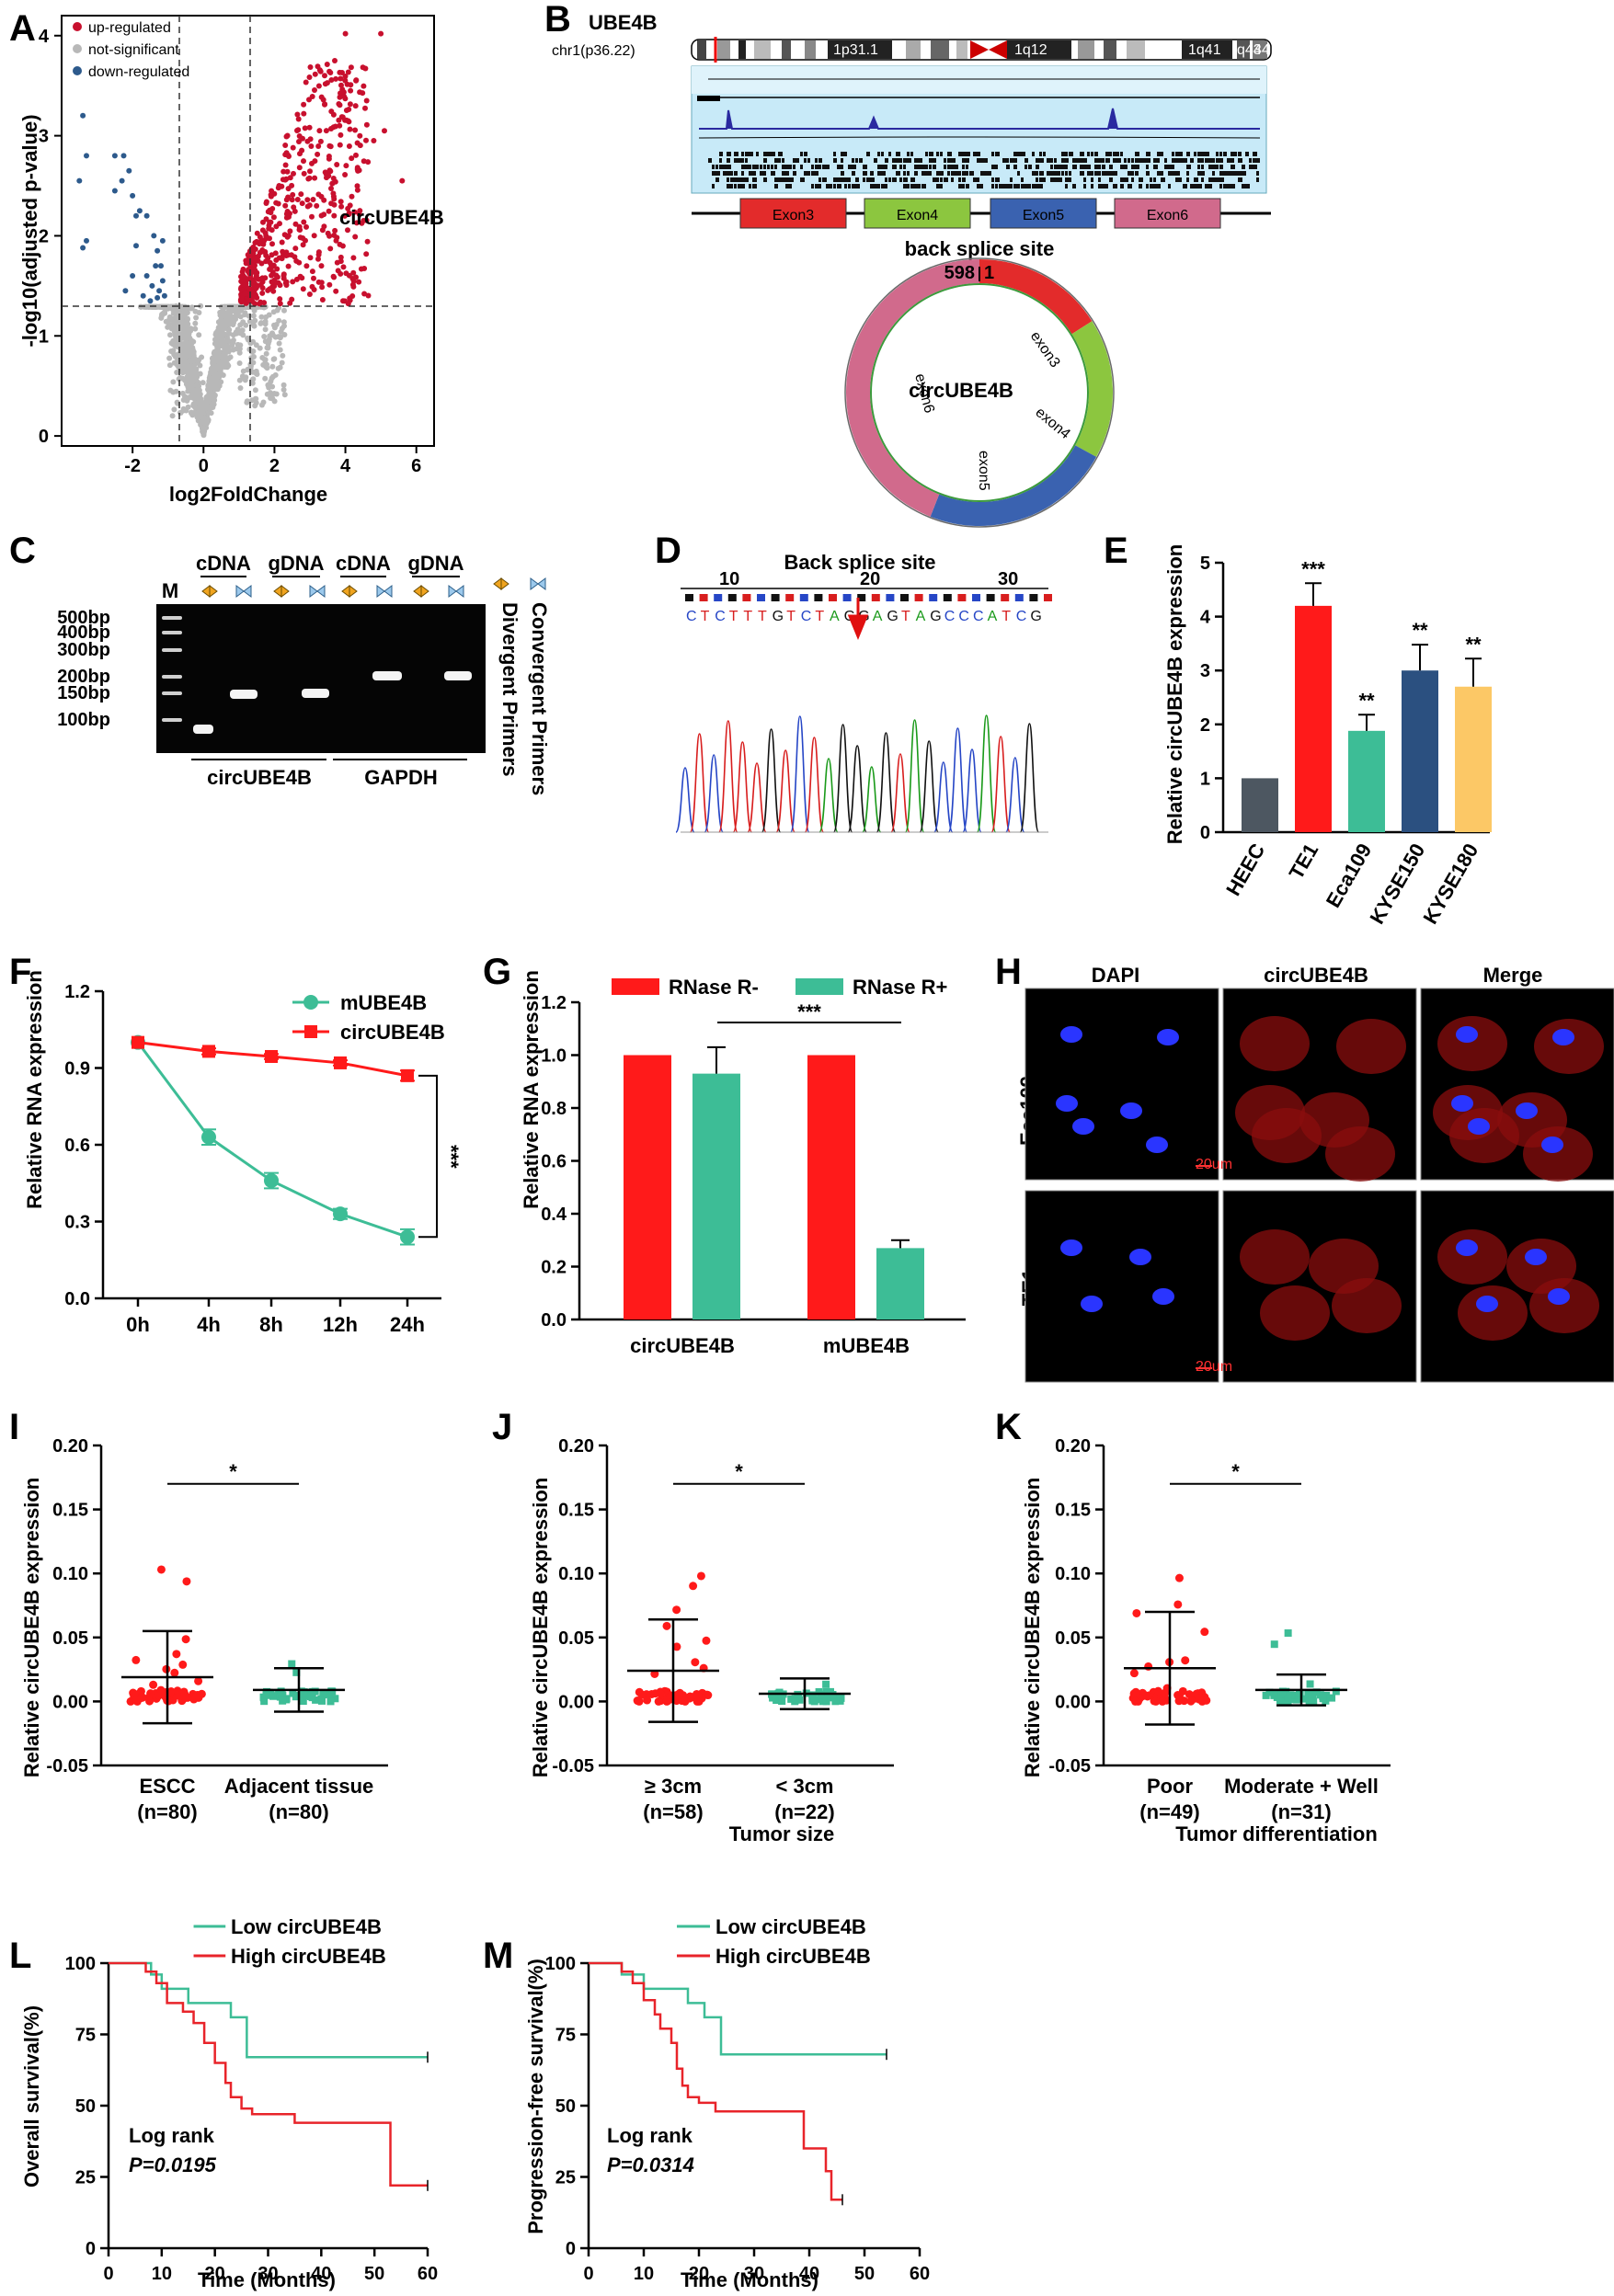  Describe the element at coordinates (565, 2106) in the screenshot. I see `m-y-tick-label: 50` at that location.